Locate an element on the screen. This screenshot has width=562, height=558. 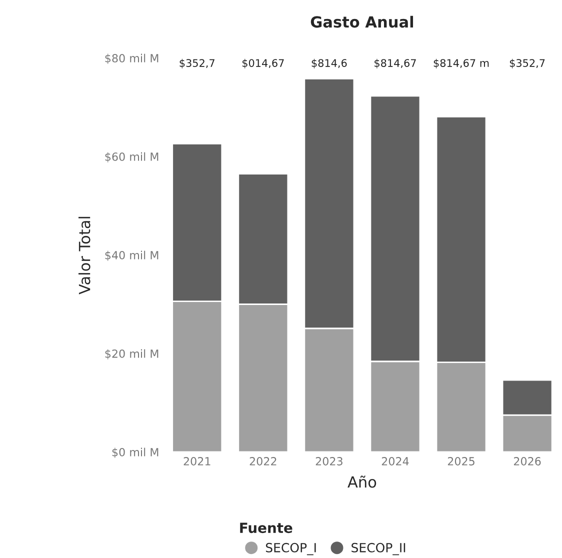
annotation: $814,67 m is located at coordinates (461, 63).